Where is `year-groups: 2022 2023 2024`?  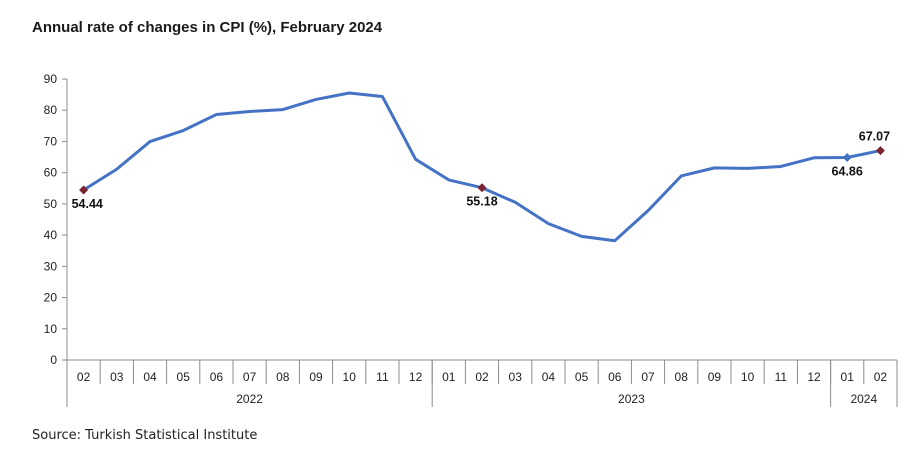 year-groups: 2022 2023 2024 is located at coordinates (556, 383).